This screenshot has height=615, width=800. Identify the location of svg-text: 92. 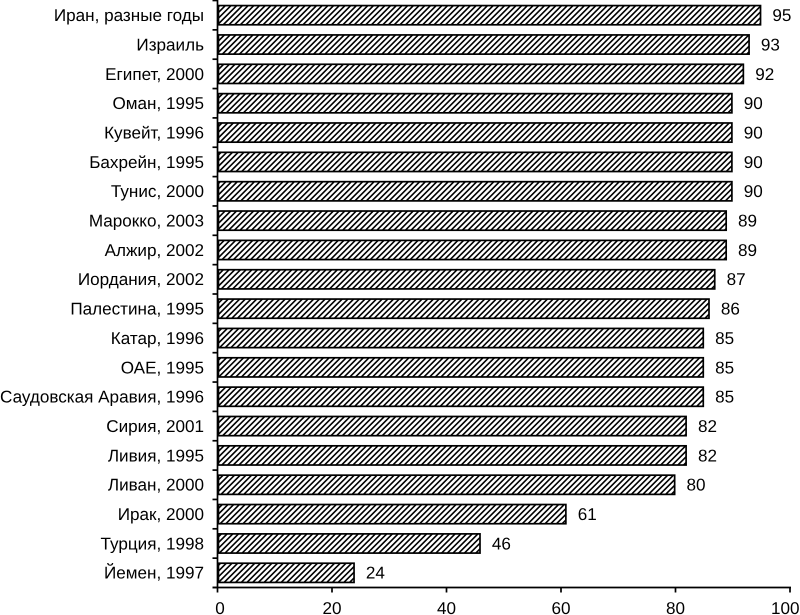
(764, 74).